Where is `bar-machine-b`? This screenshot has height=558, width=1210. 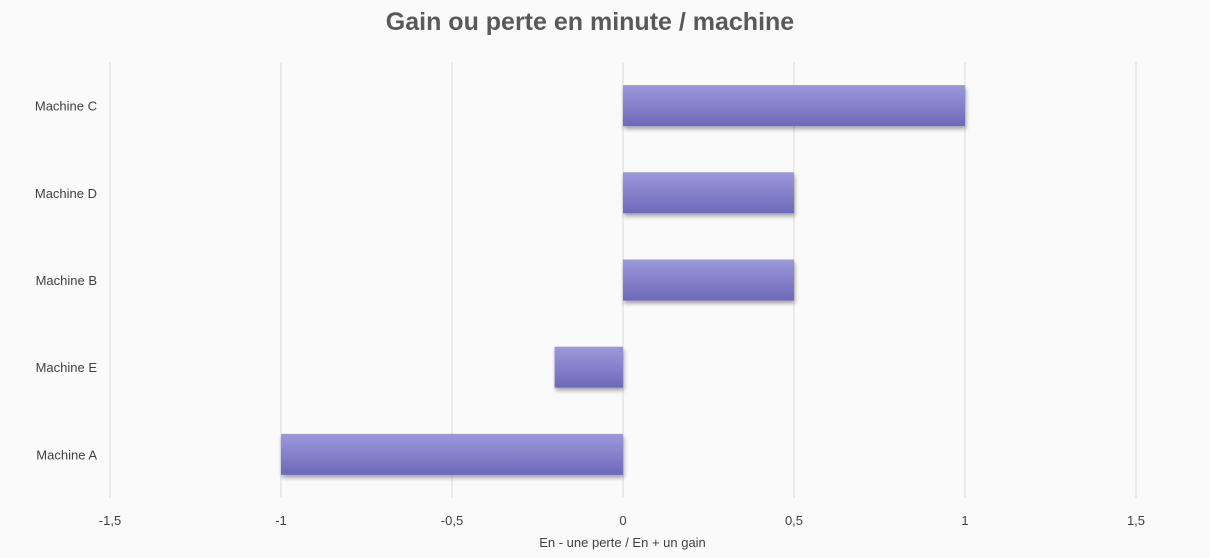 bar-machine-b is located at coordinates (708, 280).